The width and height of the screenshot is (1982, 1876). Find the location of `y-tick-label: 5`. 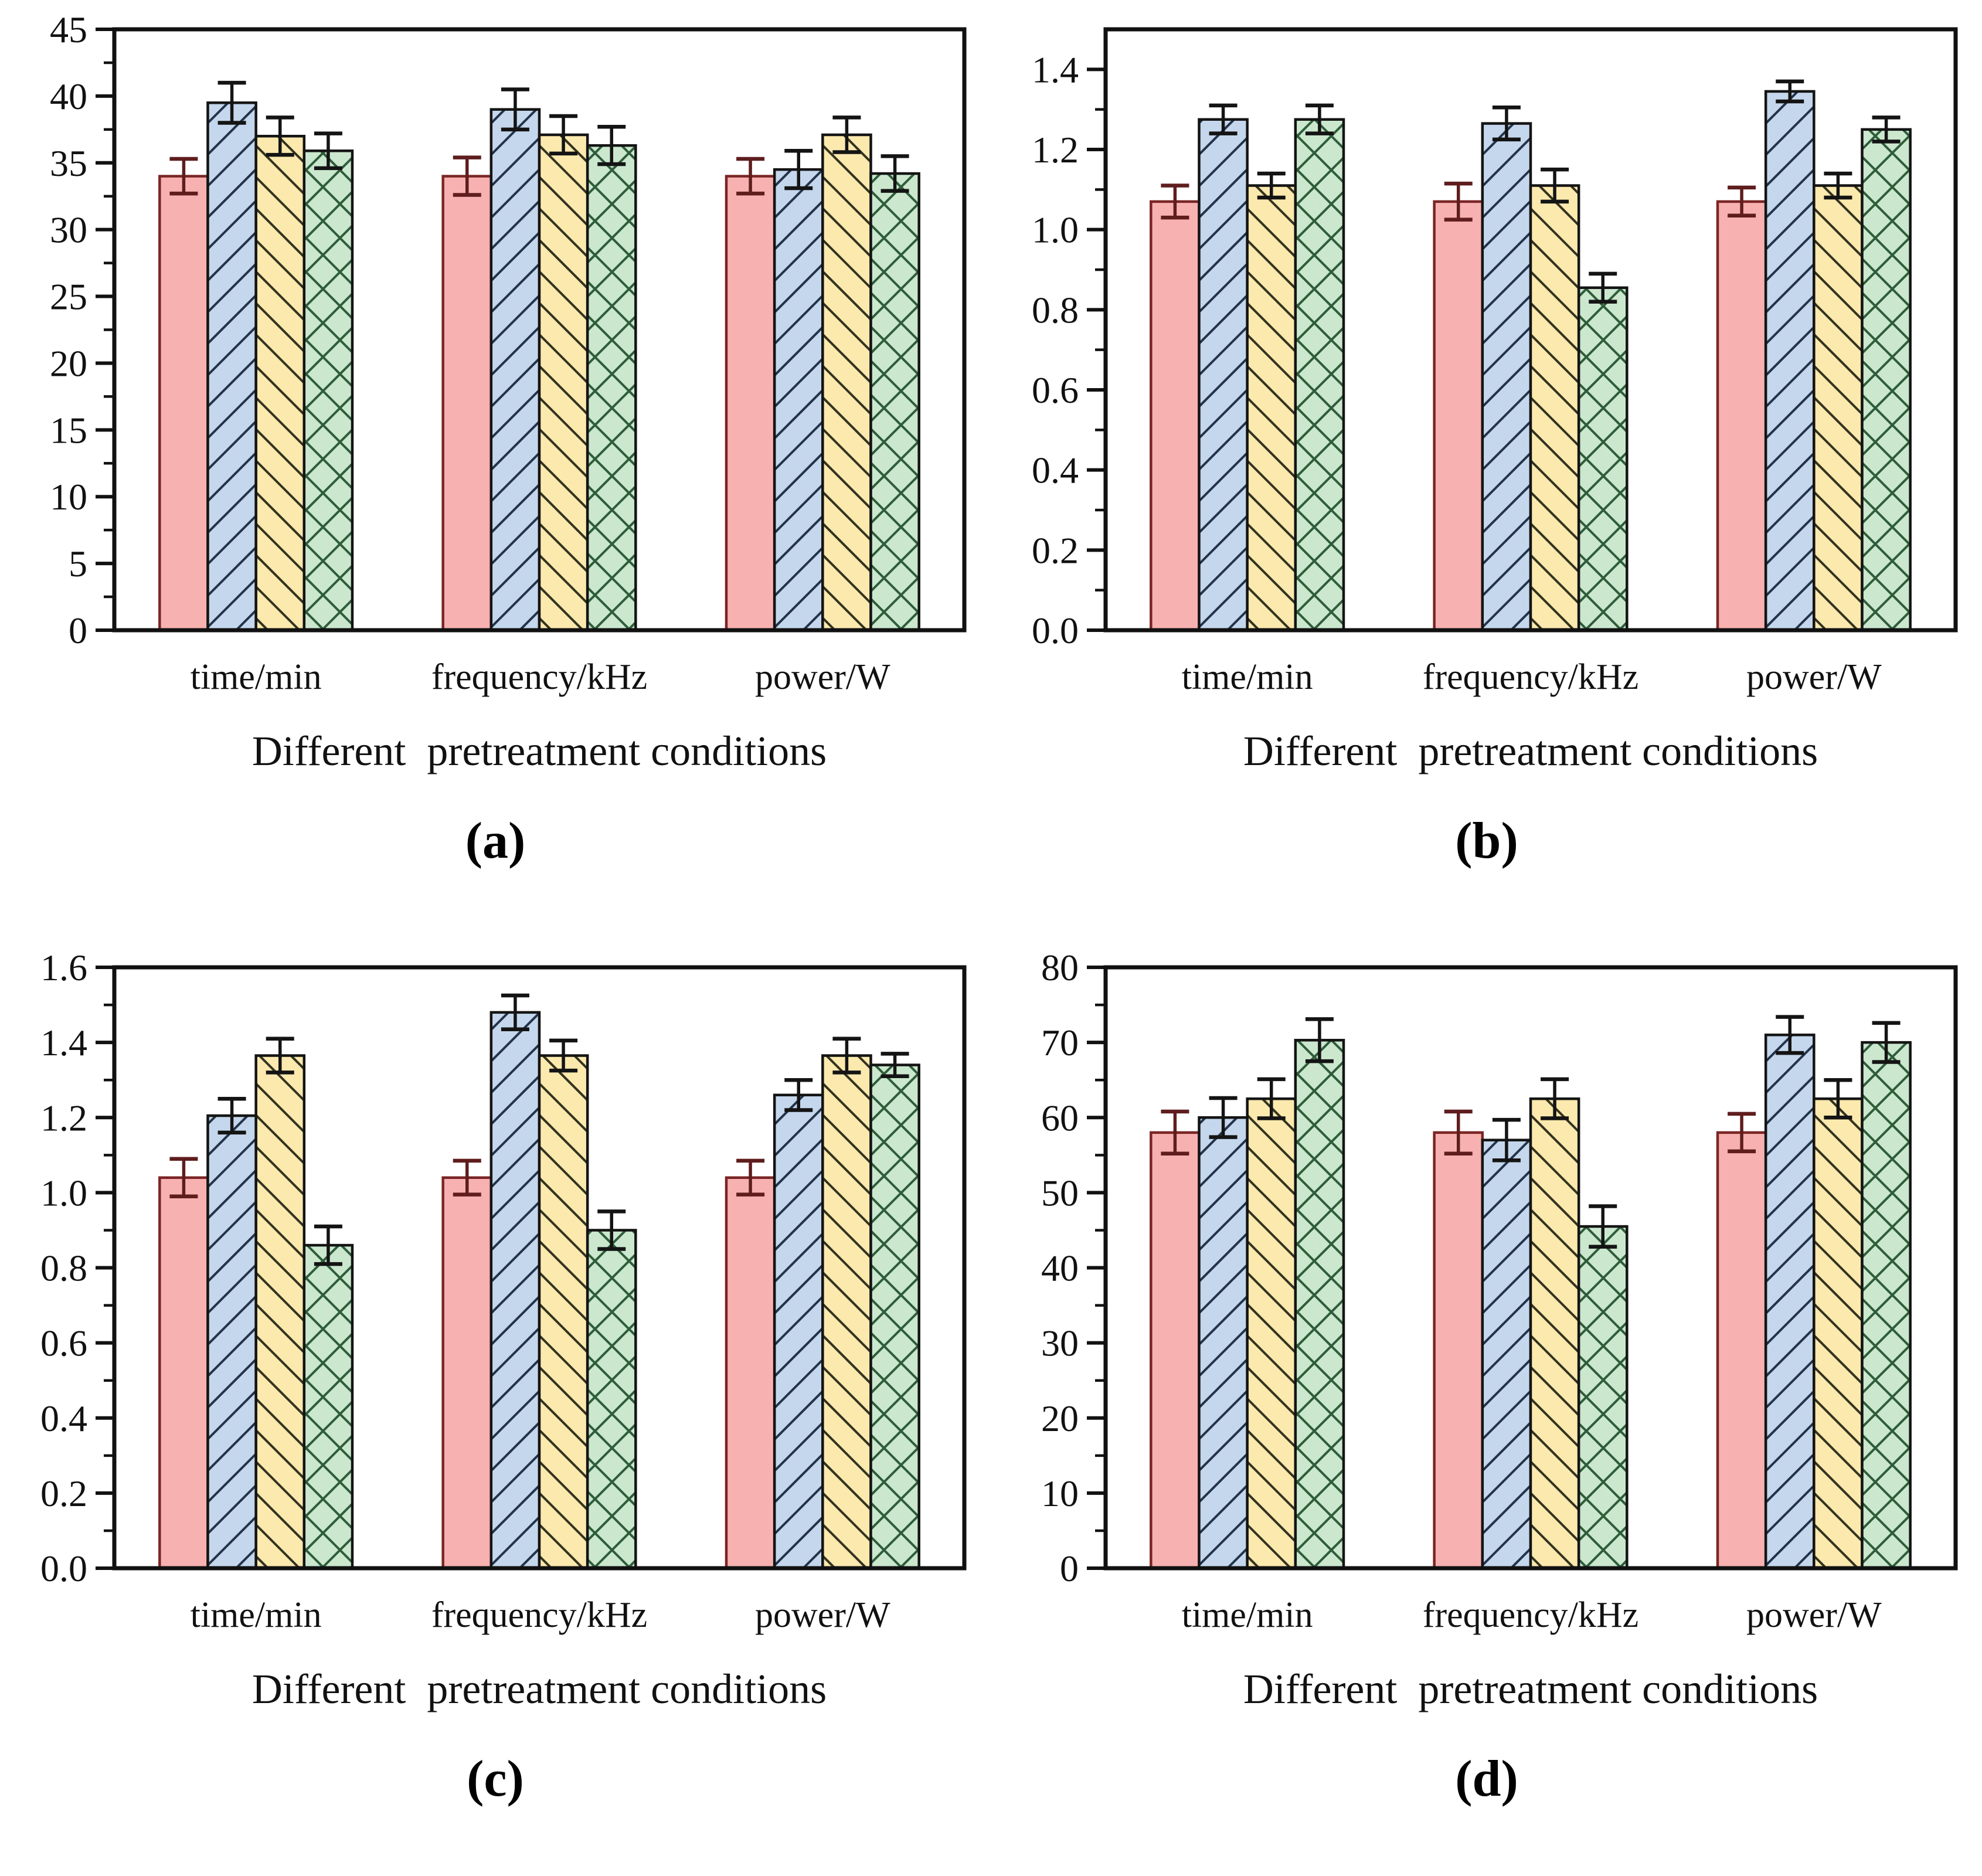

y-tick-label: 5 is located at coordinates (78, 563).